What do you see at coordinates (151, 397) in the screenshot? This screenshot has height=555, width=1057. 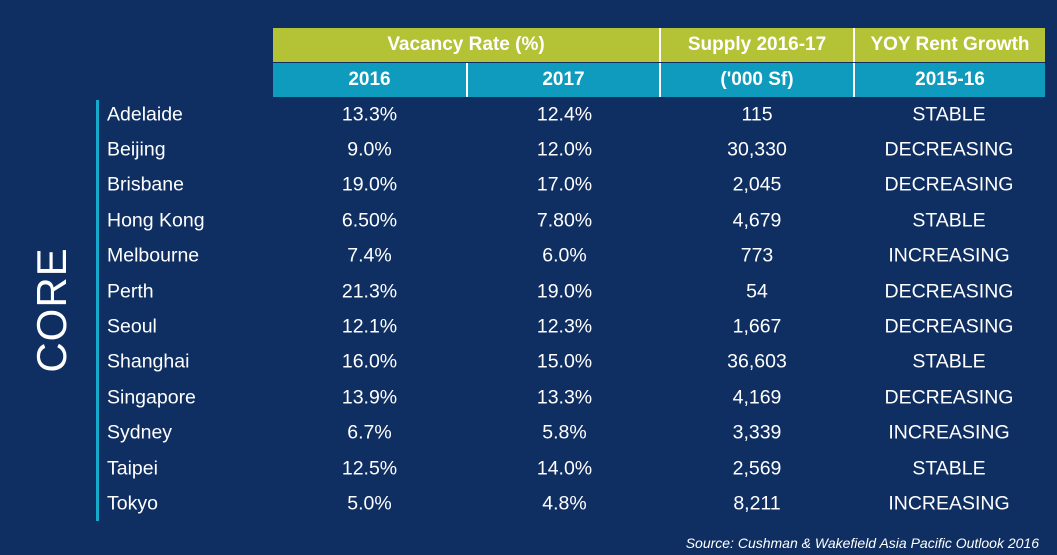 I see `city-cell: Singapore` at bounding box center [151, 397].